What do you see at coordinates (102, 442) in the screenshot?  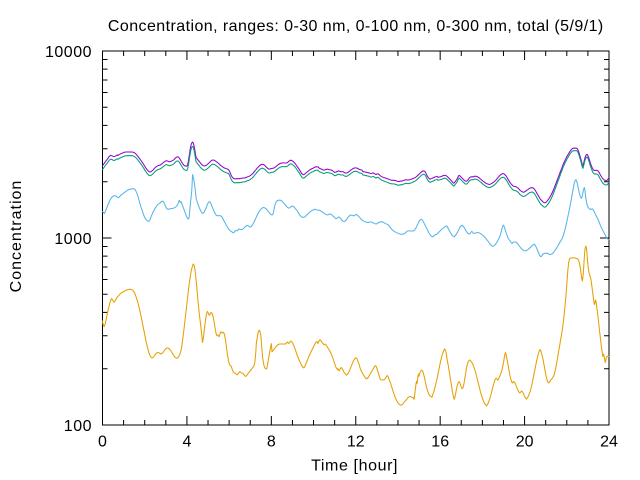 I see `svg-text: 0` at bounding box center [102, 442].